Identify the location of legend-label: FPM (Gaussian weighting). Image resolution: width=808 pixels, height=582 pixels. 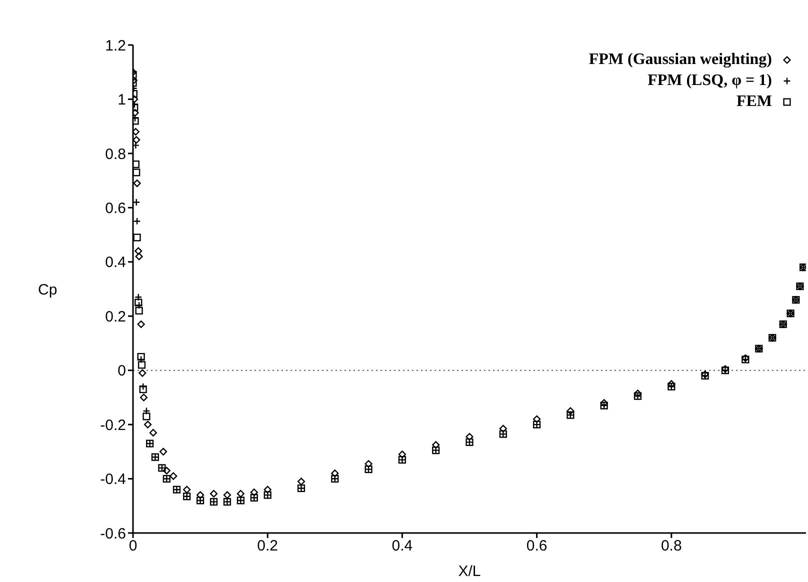
(680, 60).